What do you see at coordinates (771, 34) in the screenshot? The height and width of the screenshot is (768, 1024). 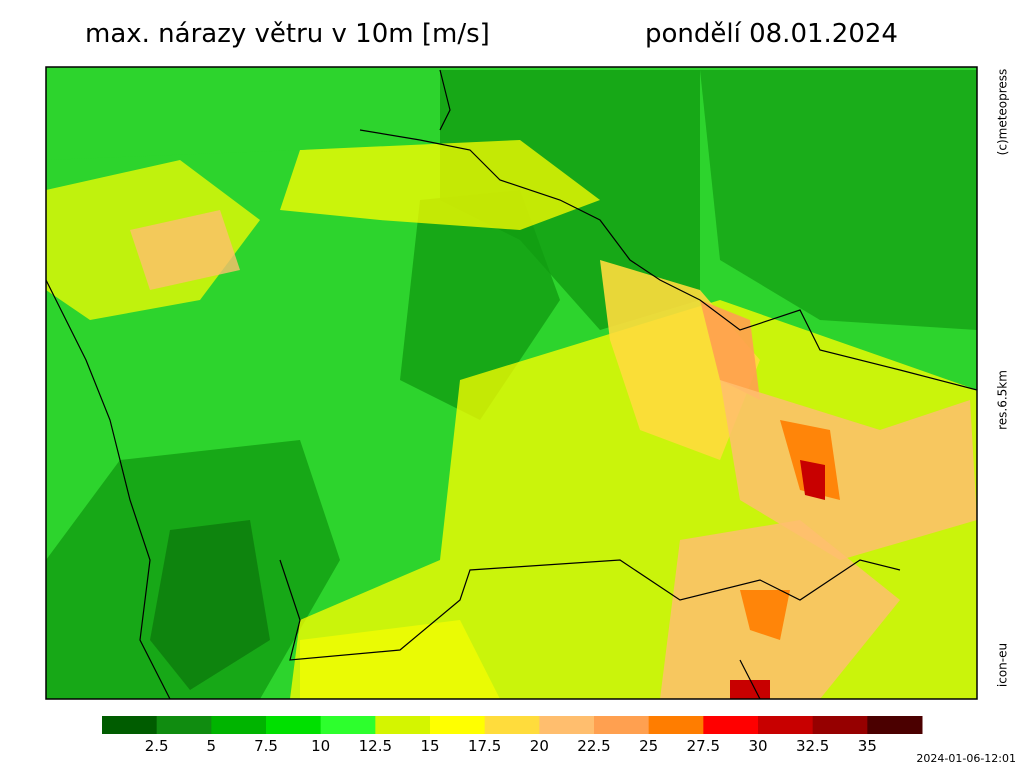 I see `map-date: pondělí 08.01.2024` at bounding box center [771, 34].